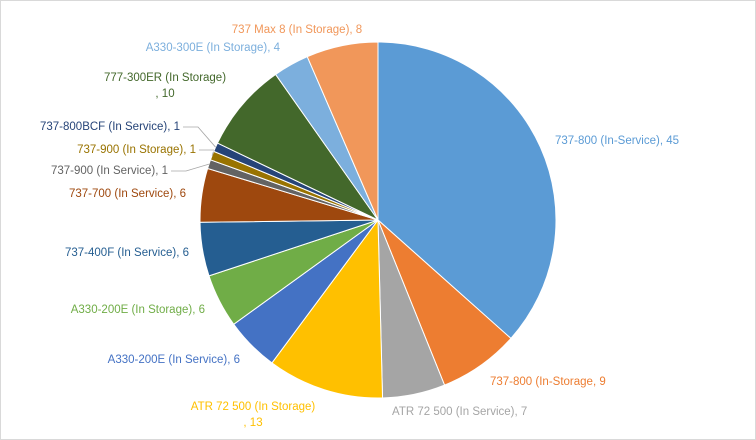 This screenshot has height=440, width=756. What do you see at coordinates (121, 194) in the screenshot?
I see `label-name: 737-700 (In Service)` at bounding box center [121, 194].